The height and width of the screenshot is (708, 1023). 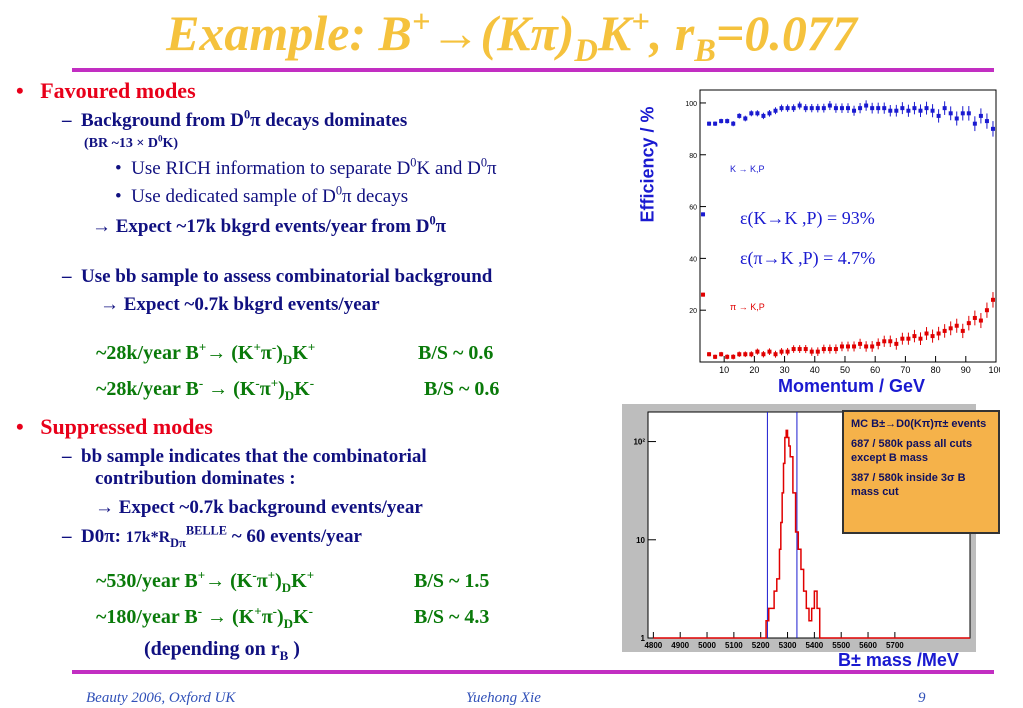 I want to click on favoured-yield-2: ~28k/year B- → (K-π+)DK-, so click(x=205, y=389).